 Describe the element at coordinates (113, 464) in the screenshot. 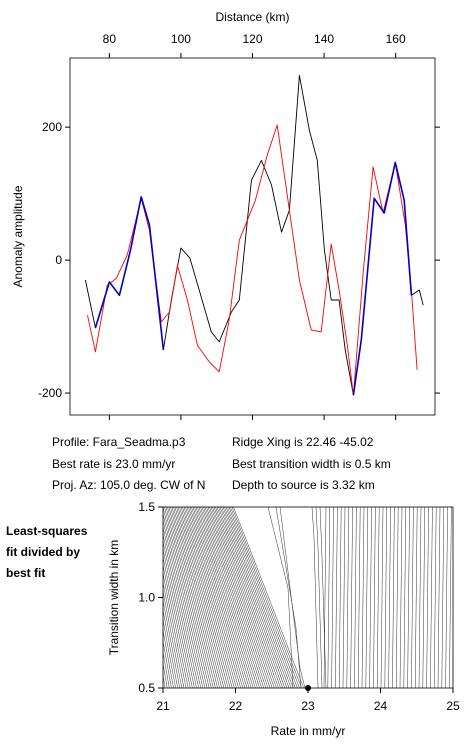

I see `annotation: Best rate is 23.0 mm/yr` at that location.